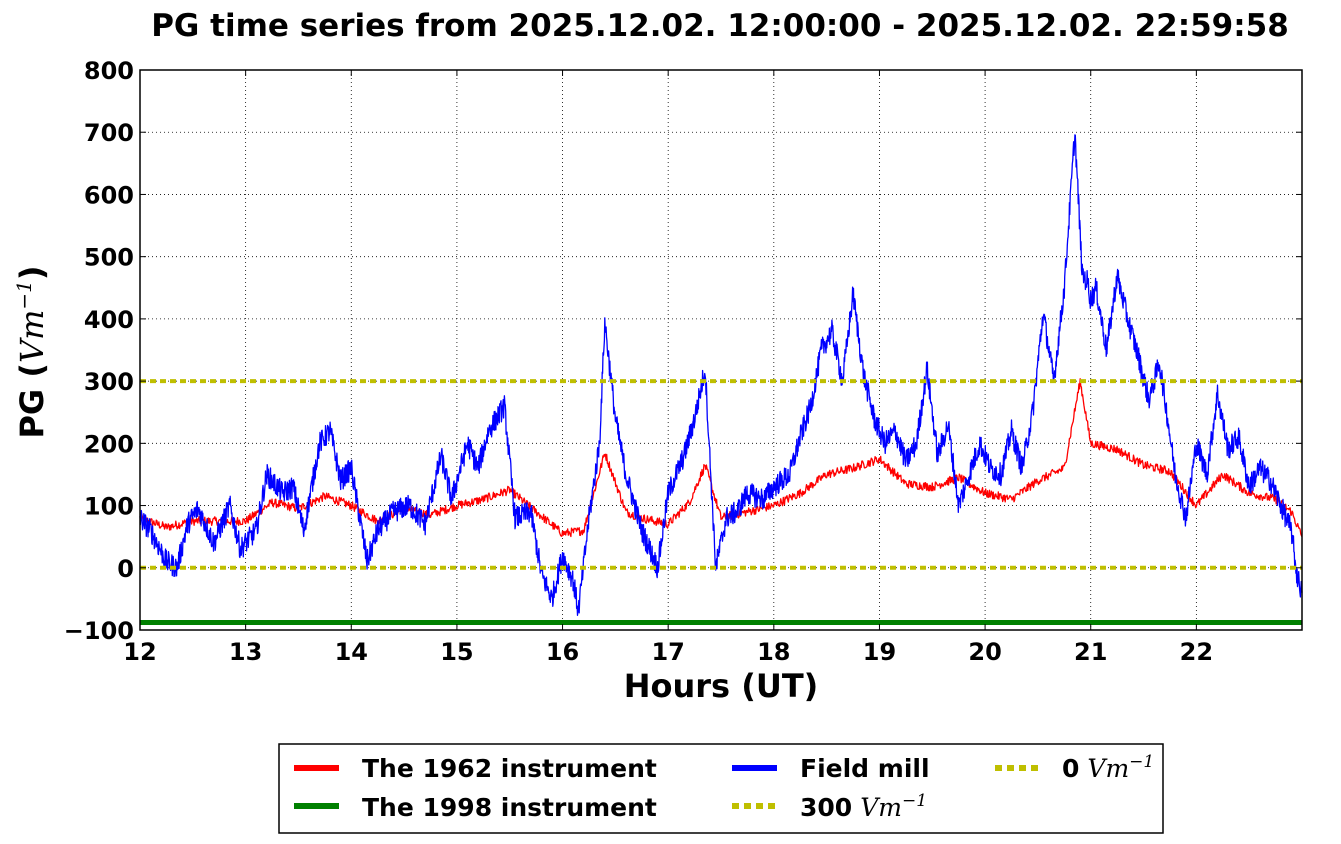 This screenshot has height=844, width=1341. What do you see at coordinates (667, 652) in the screenshot?
I see `x-tick-label: 17` at bounding box center [667, 652].